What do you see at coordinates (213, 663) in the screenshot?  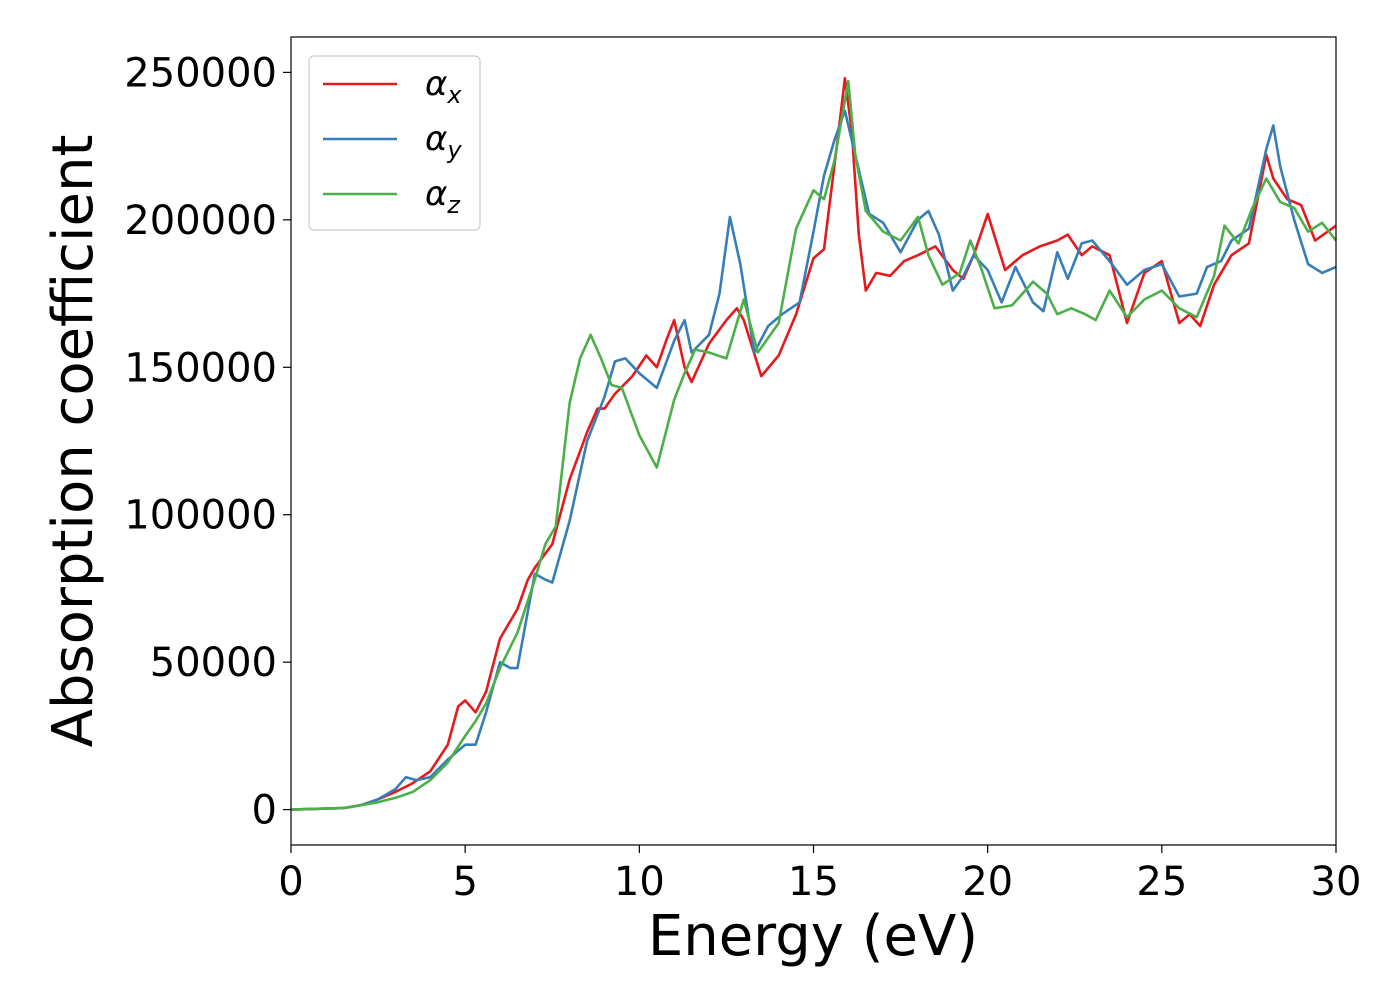 I see `y-tick-label: 50000` at bounding box center [213, 663].